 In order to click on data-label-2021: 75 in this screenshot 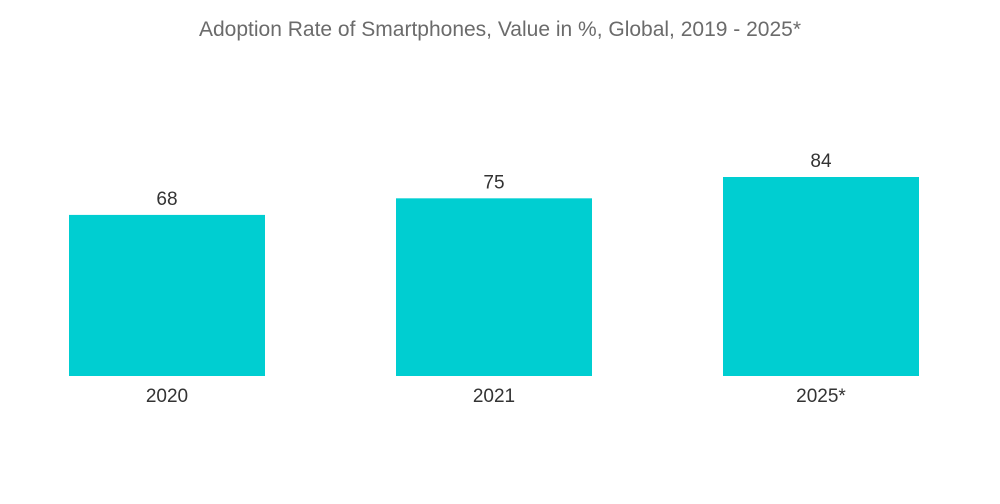, I will do `click(493, 182)`.